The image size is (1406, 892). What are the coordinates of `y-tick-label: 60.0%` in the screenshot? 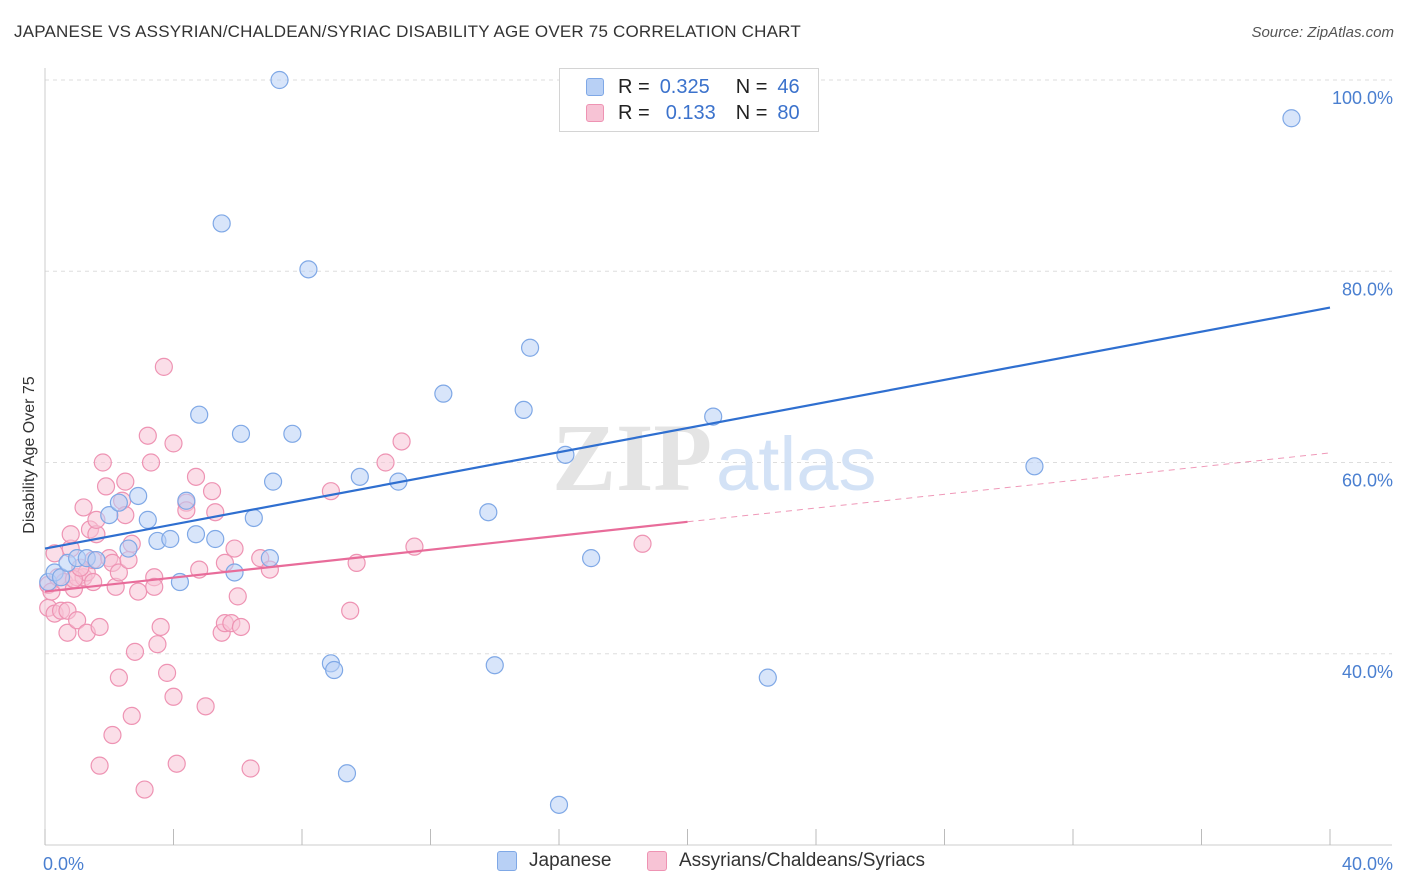 It's located at (1367, 481).